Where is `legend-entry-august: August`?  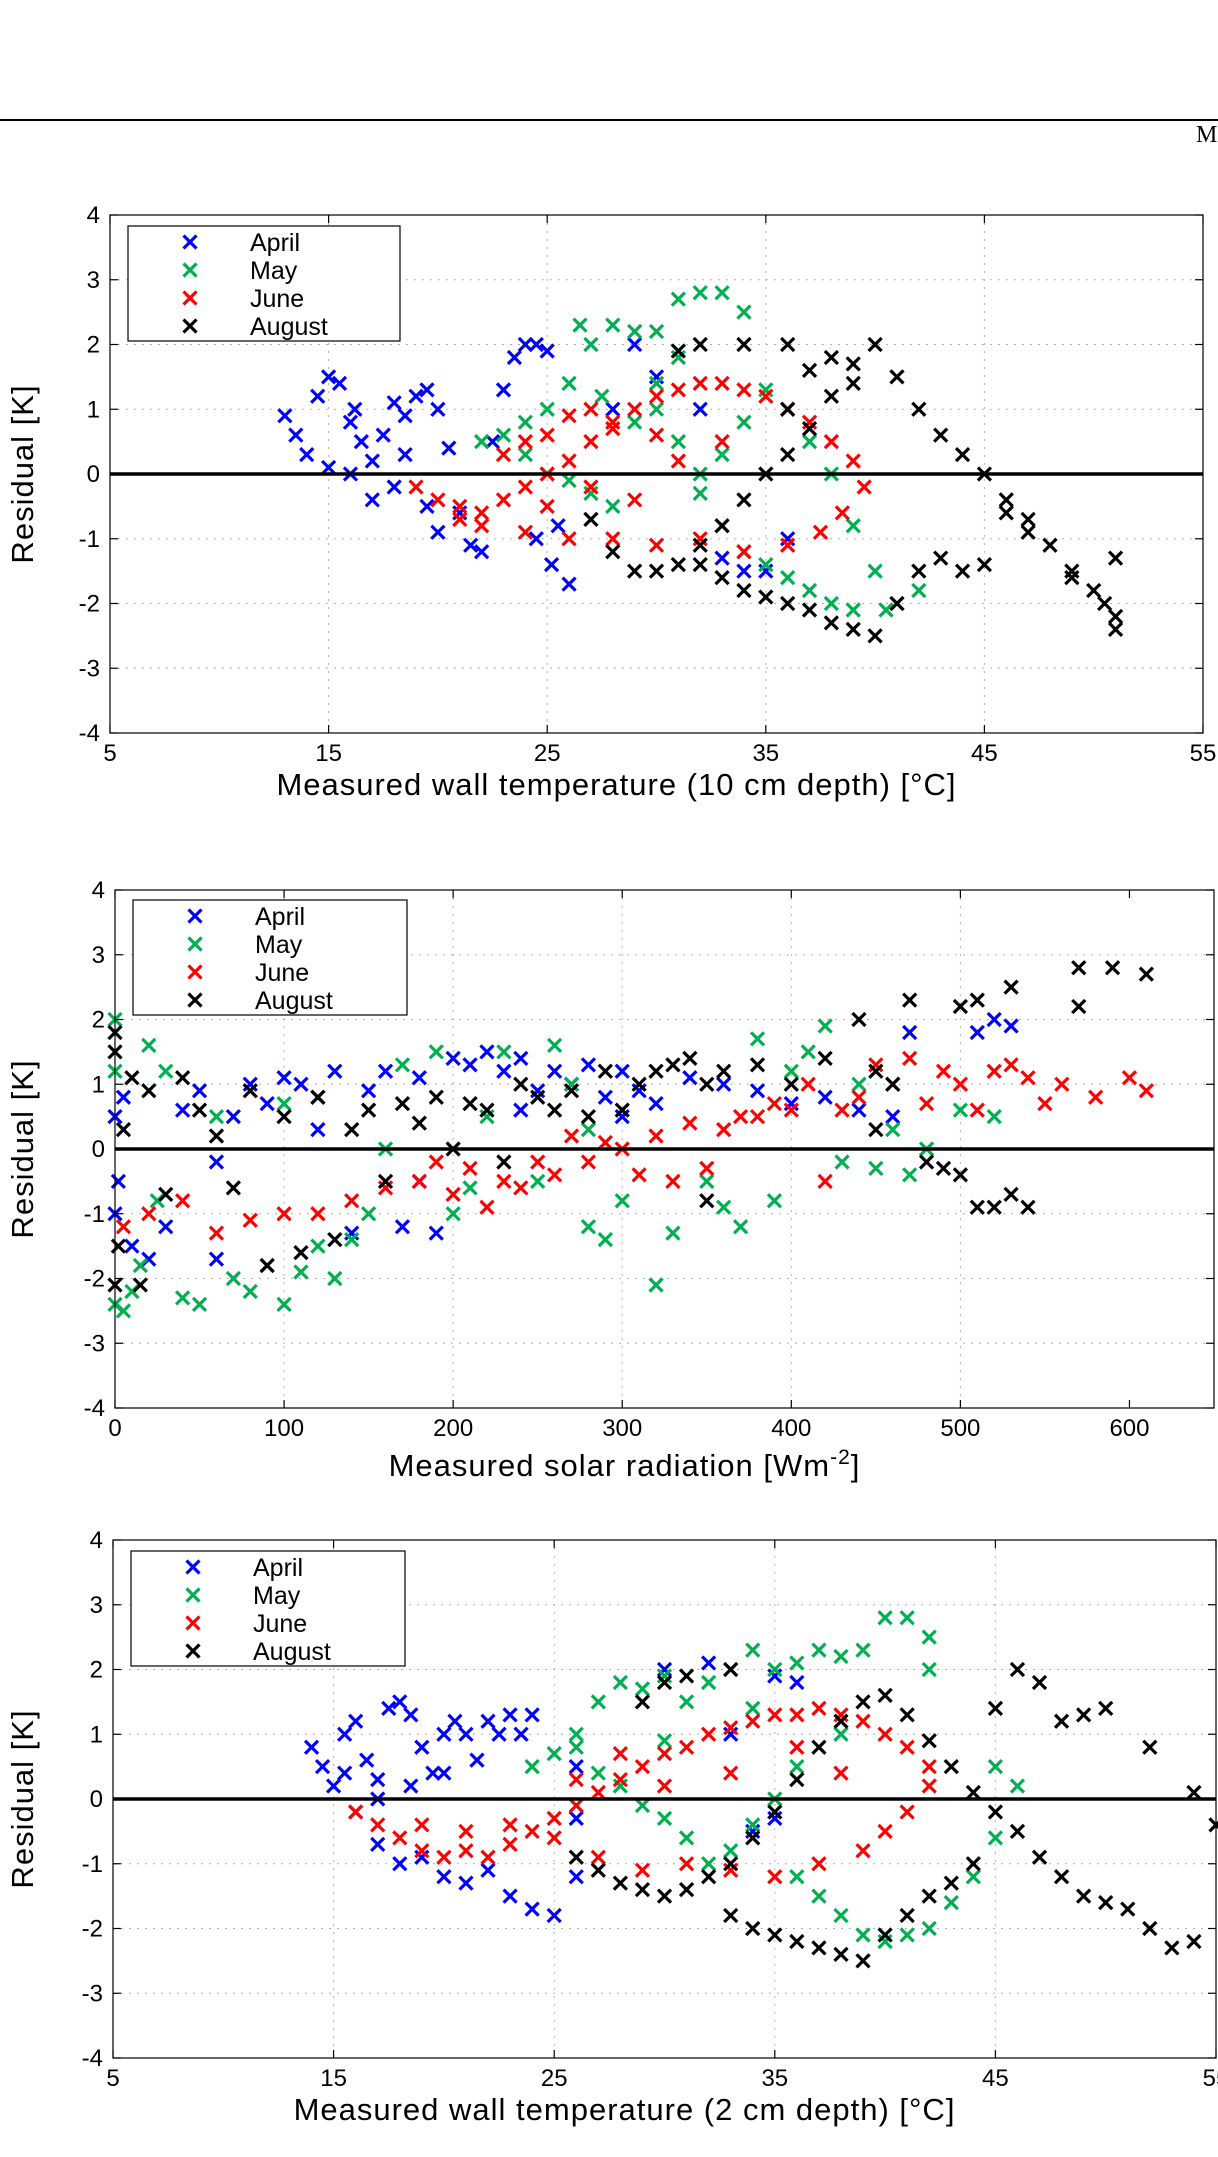
legend-entry-august: August is located at coordinates (258, 1652).